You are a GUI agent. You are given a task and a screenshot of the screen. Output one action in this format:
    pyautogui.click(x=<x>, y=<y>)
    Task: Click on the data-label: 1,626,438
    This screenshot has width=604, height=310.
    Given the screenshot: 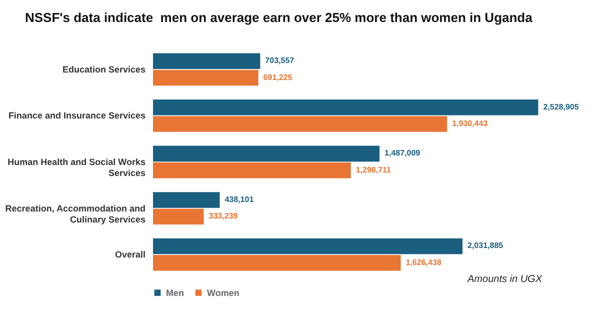 What is the action you would take?
    pyautogui.click(x=424, y=262)
    